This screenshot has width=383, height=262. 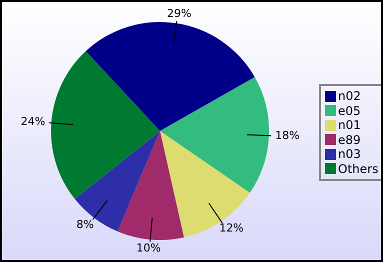 I want to click on data-label: 18%, so click(x=287, y=135).